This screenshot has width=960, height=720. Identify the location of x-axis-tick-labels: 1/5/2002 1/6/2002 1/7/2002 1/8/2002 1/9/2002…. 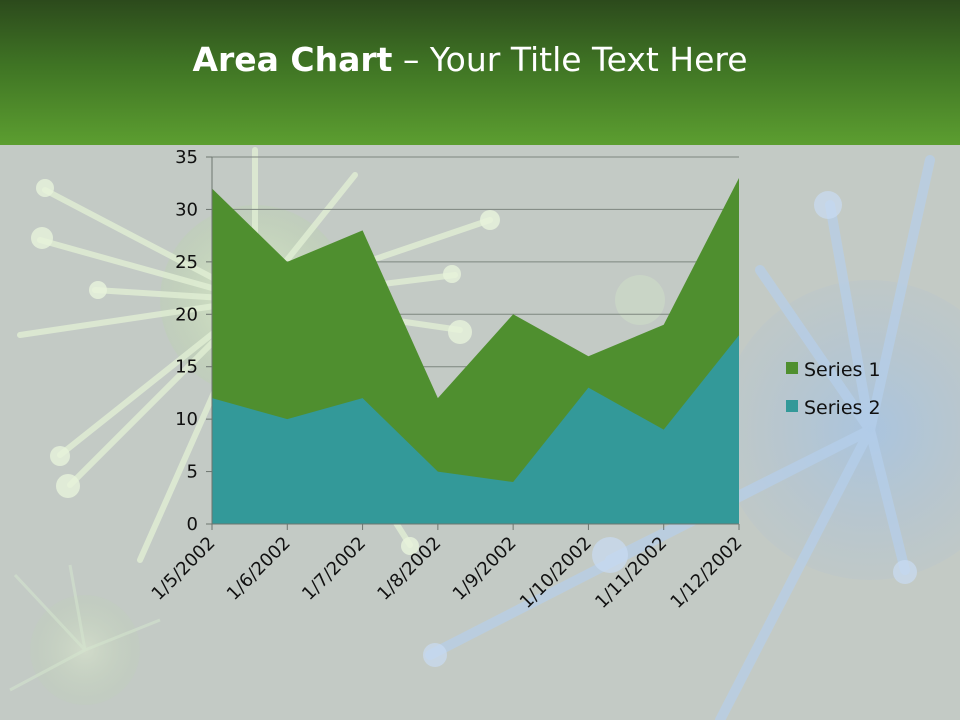
(447, 573).